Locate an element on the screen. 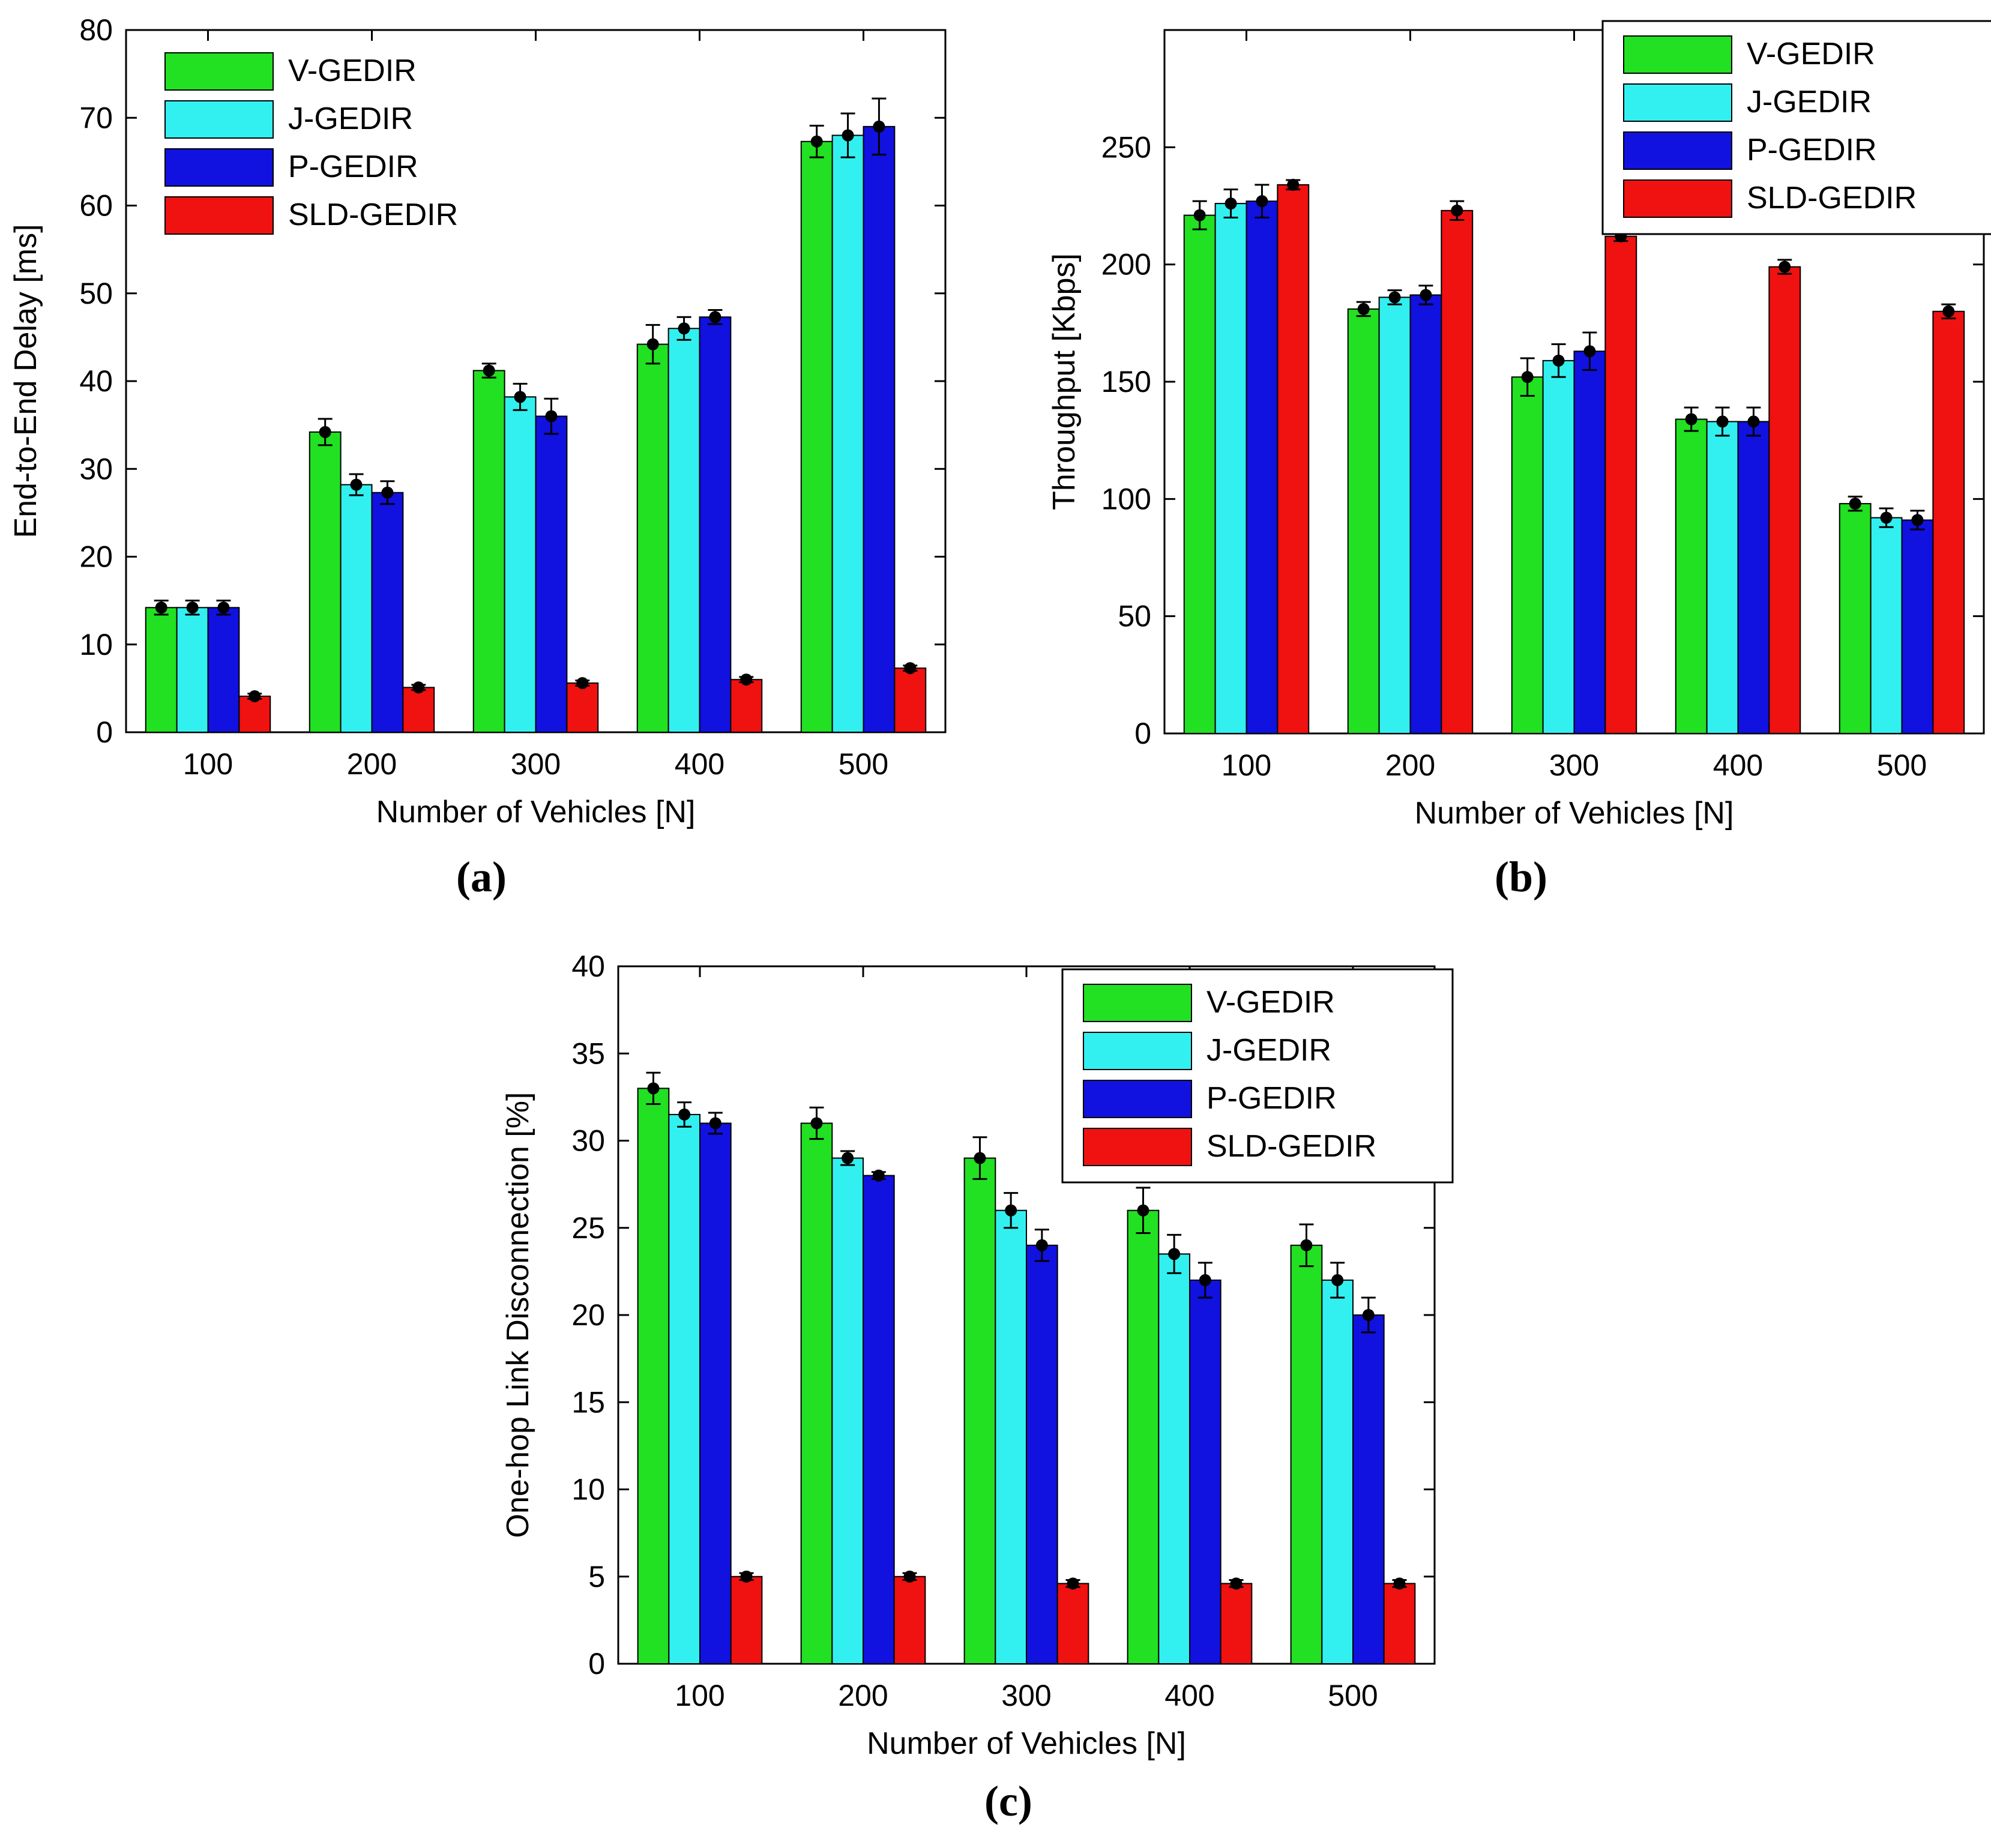  y-tick-label: 15 is located at coordinates (588, 1402).